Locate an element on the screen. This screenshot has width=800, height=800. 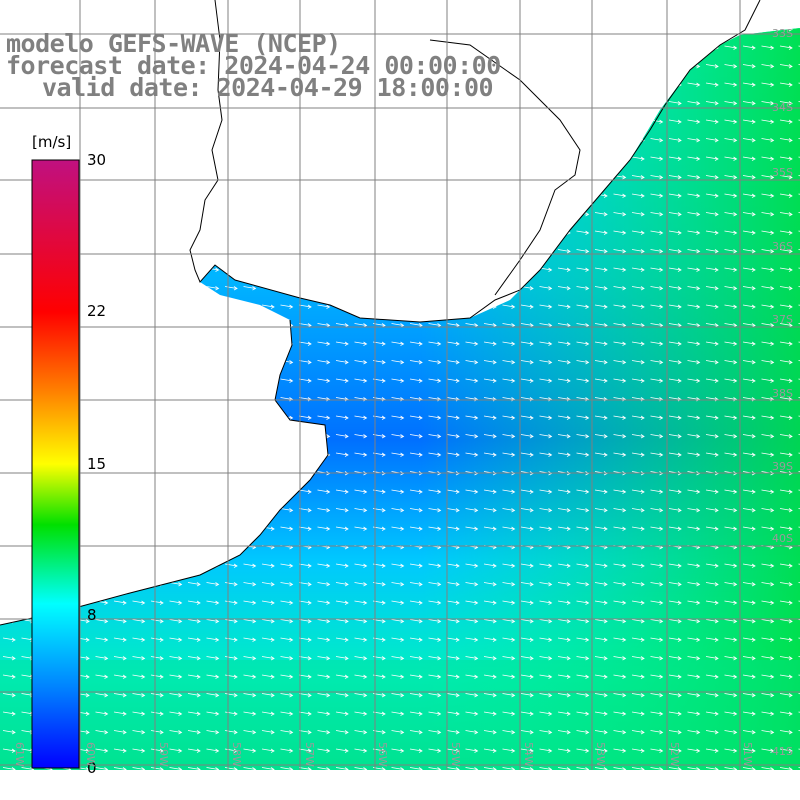
colorbar-tick: 0 is located at coordinates (92, 768).